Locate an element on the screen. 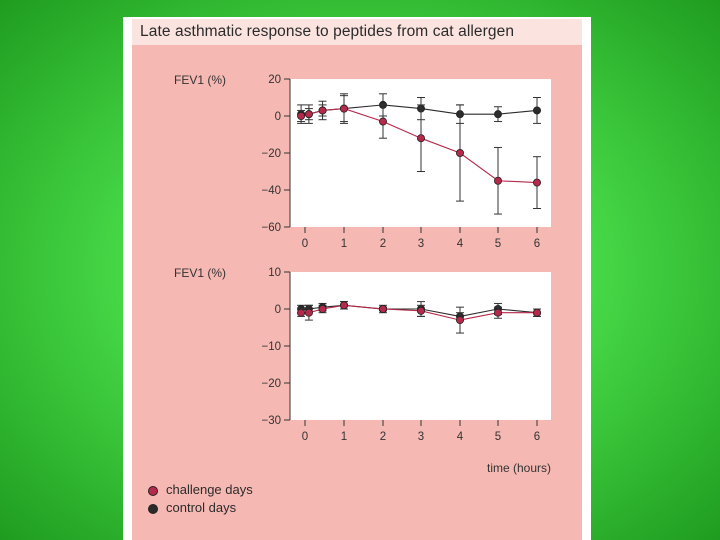 This screenshot has height=540, width=720. y-axis-label-1: FEV1 (%) is located at coordinates (200, 80).